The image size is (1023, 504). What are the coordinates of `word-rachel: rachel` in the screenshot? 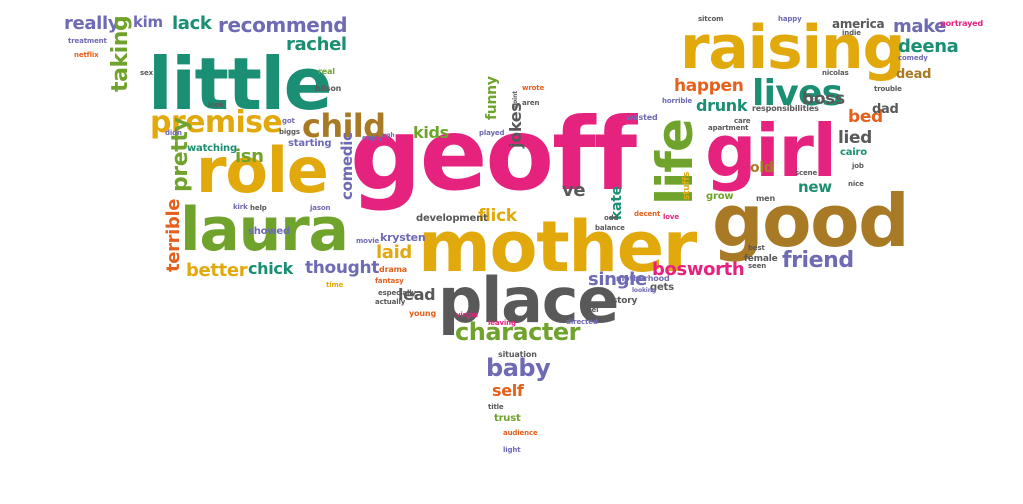 It's located at (316, 44).